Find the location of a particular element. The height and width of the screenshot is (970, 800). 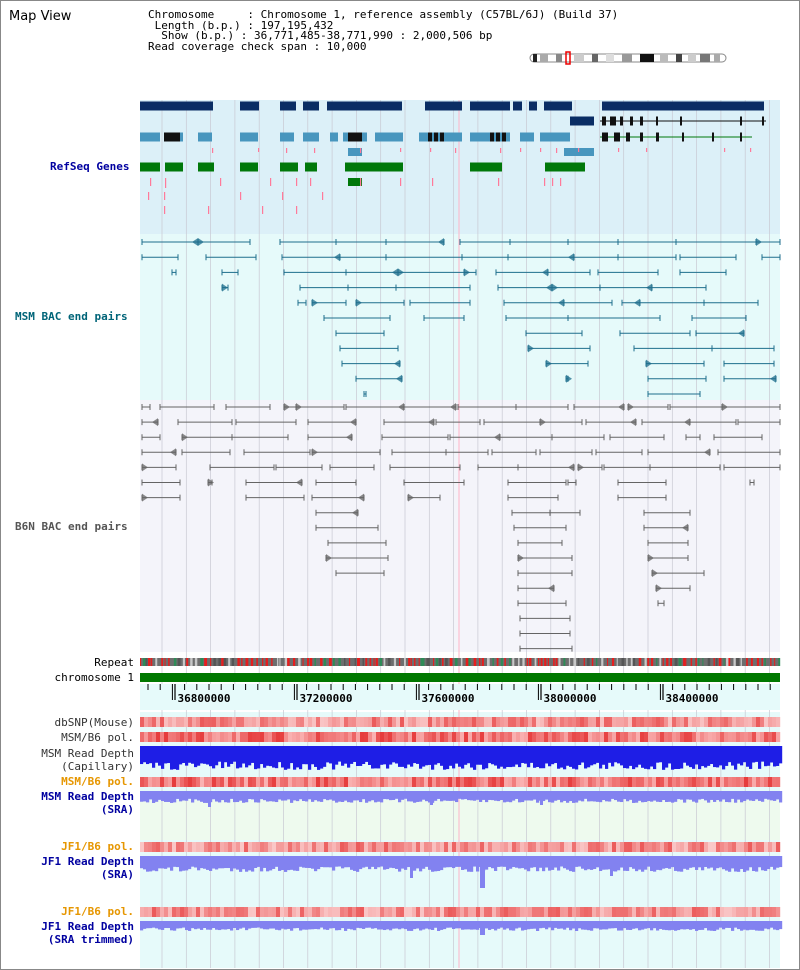

repeat-label: Repeat is located at coordinates (114, 662).